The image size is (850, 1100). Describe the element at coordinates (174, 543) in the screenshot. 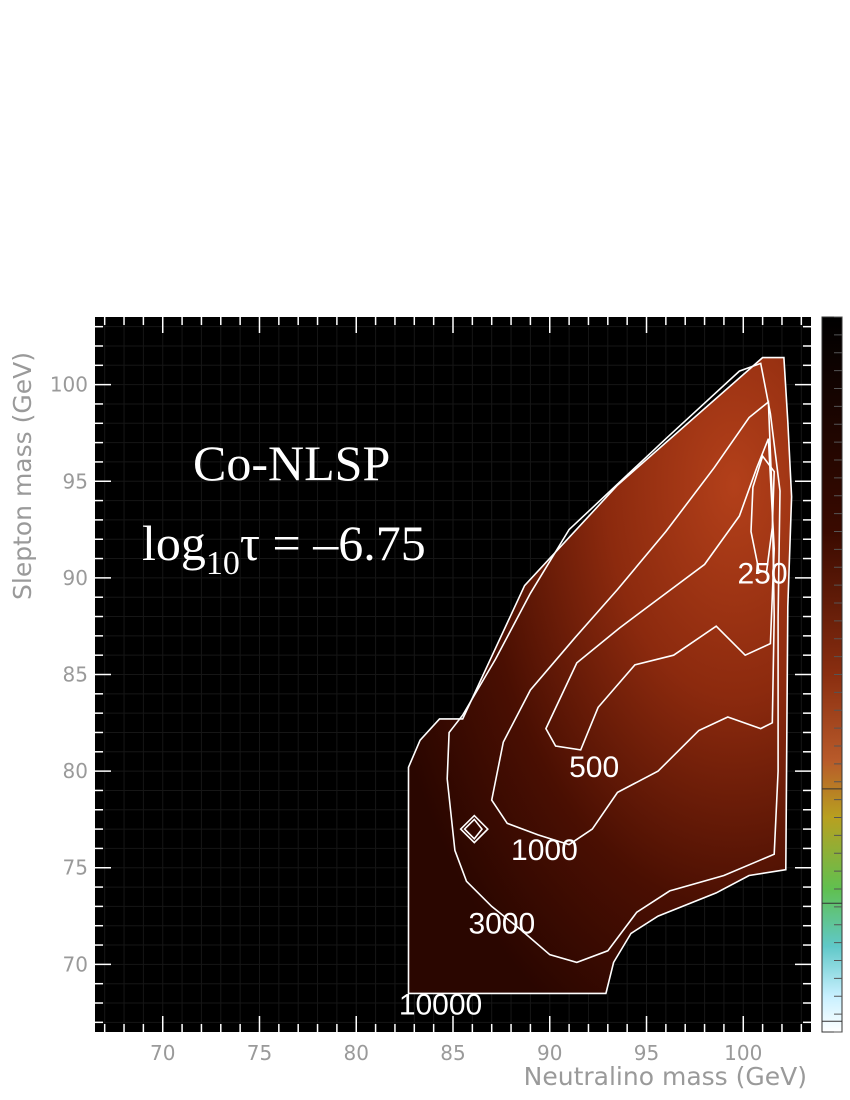

I see `annotation-log: log` at that location.